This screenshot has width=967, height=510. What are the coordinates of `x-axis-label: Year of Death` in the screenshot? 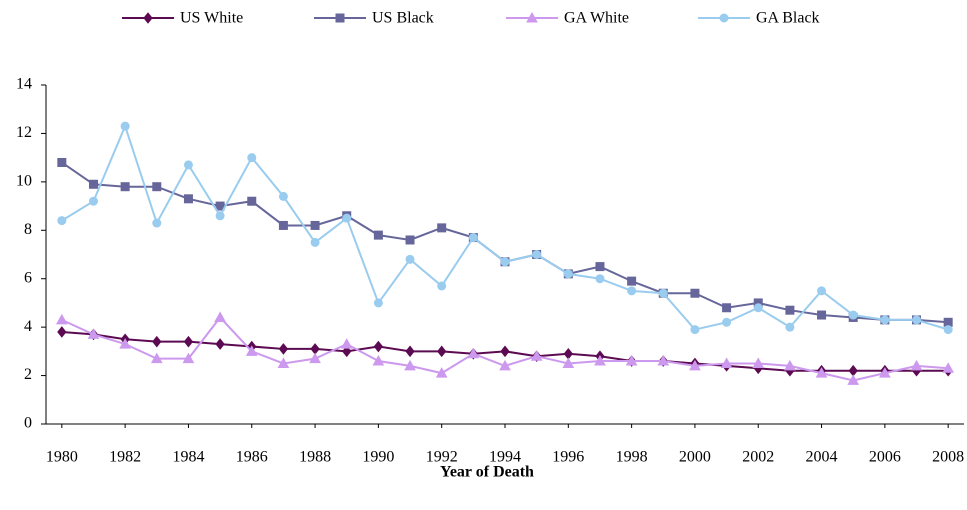 It's located at (487, 472).